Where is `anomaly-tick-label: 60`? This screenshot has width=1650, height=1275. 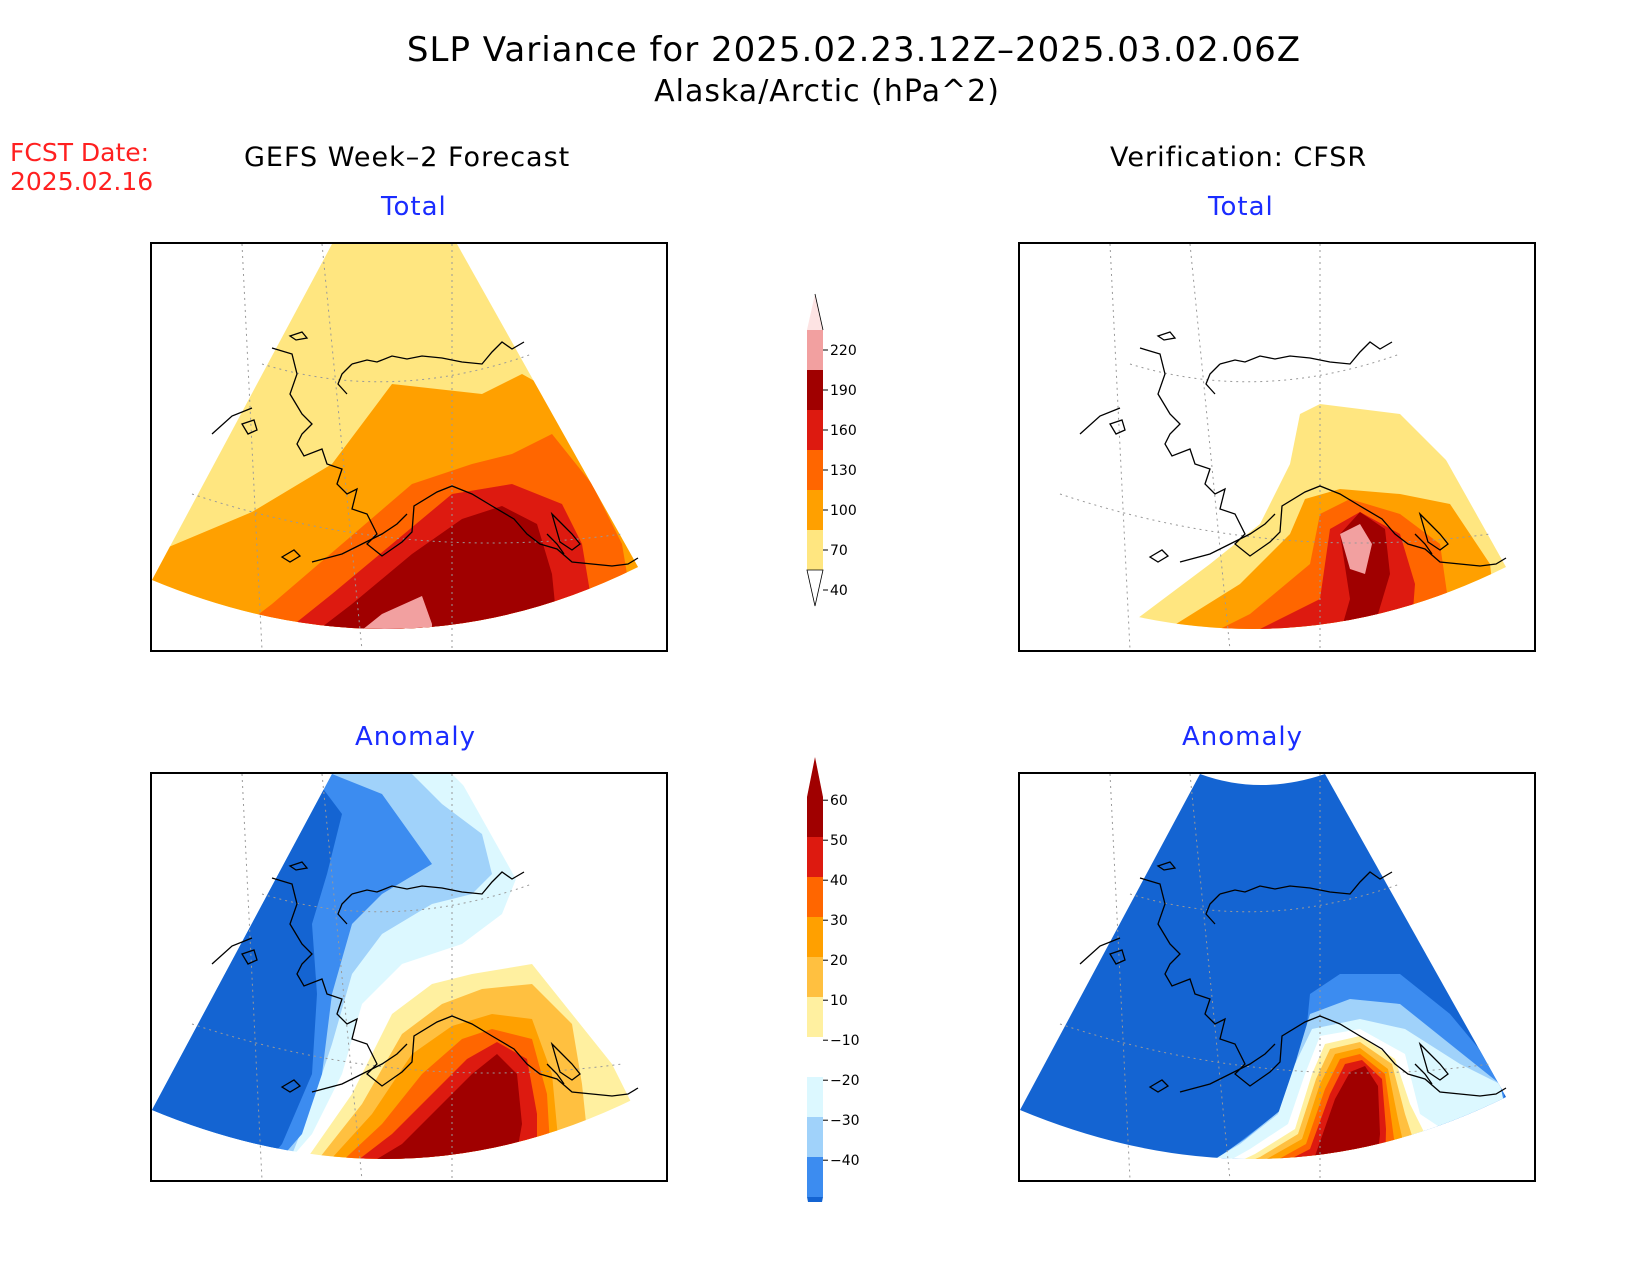 anomaly-tick-label: 60 is located at coordinates (839, 801).